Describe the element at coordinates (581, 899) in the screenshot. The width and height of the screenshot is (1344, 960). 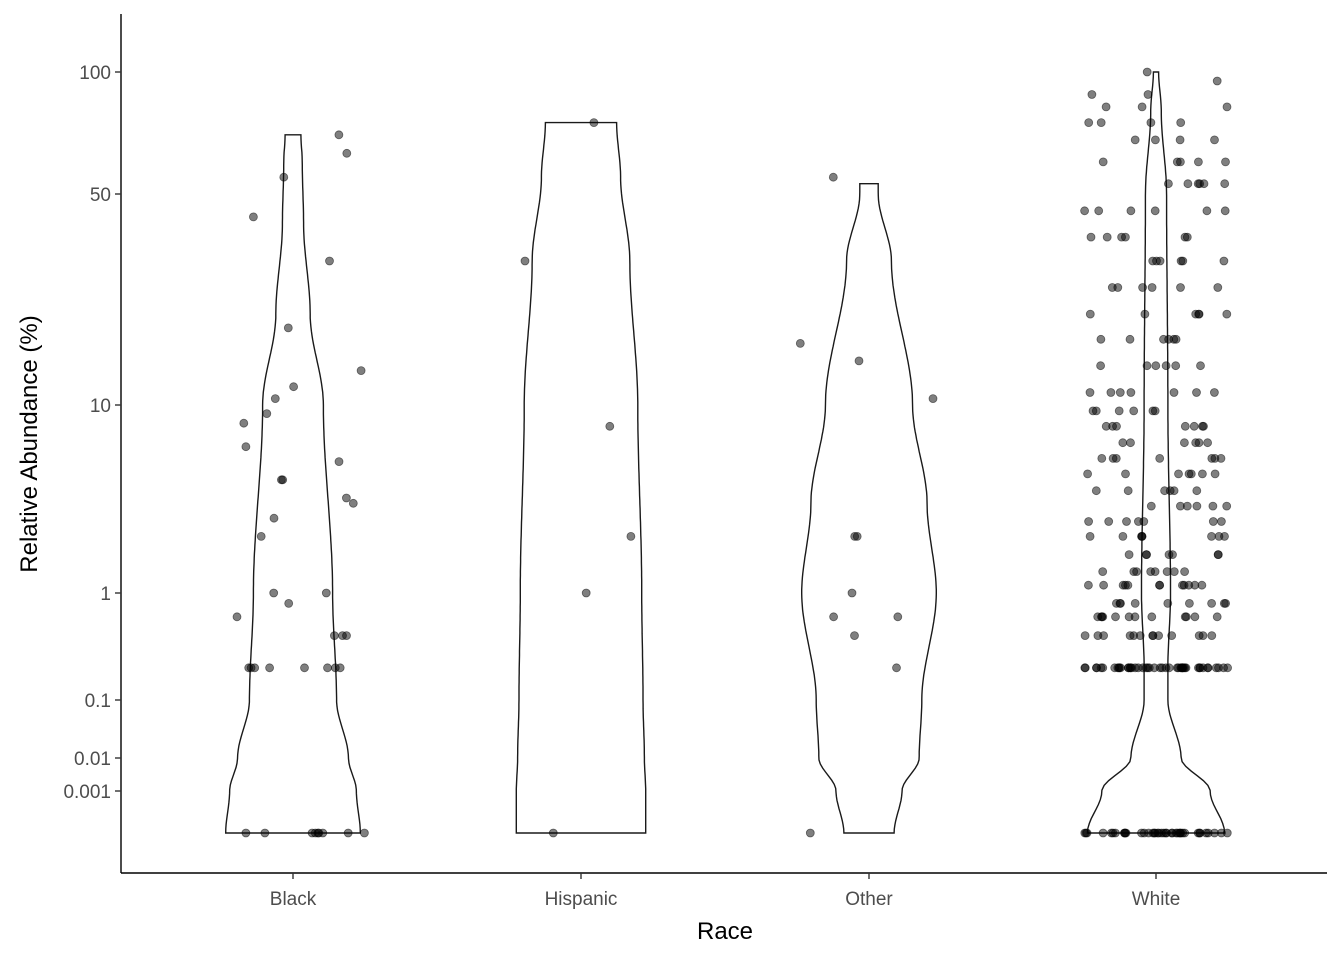
I see `x-tick-label: Hispanic` at that location.